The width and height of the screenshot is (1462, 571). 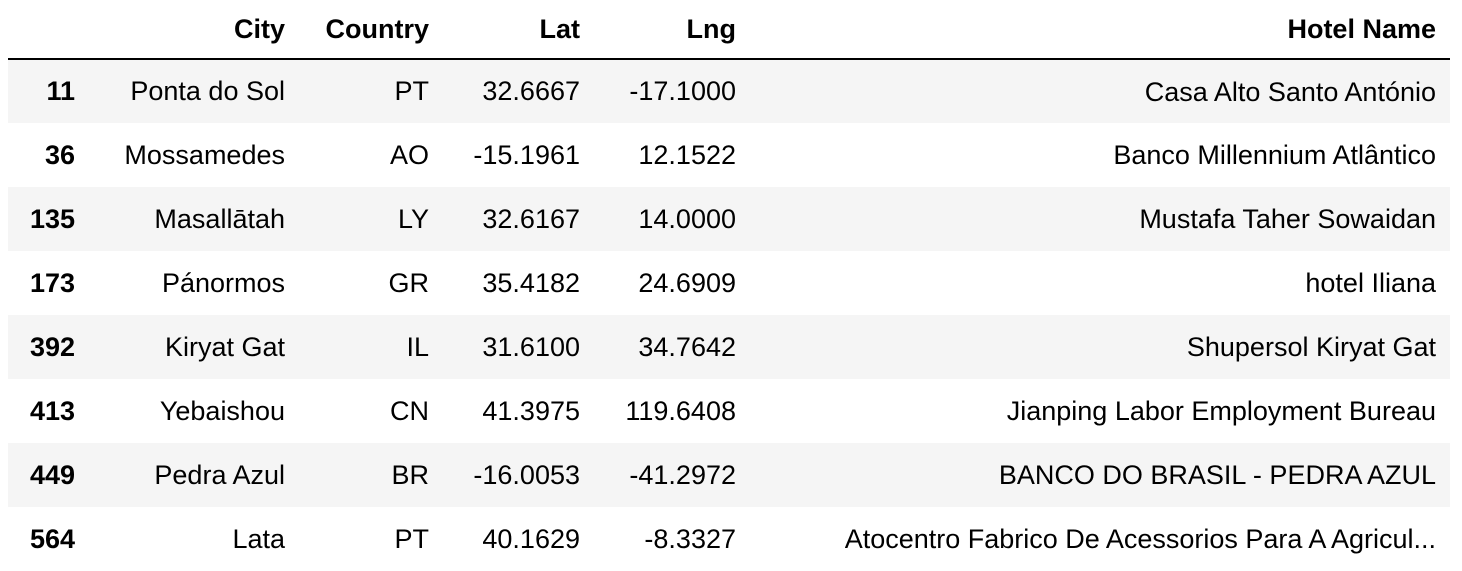 I want to click on header-country: Country, so click(x=371, y=30).